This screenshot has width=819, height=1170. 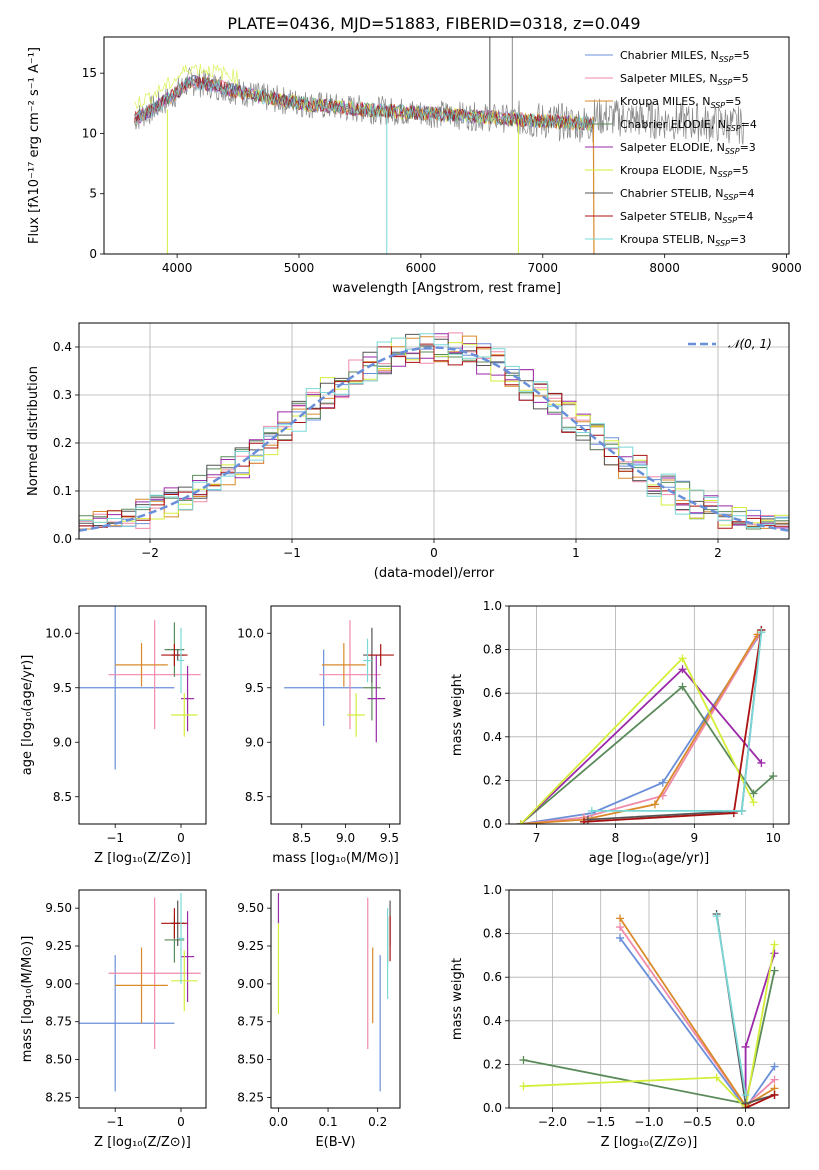 I want to click on legend-entry: Chabrier STELIB, NSSP=4, so click(x=687, y=194).